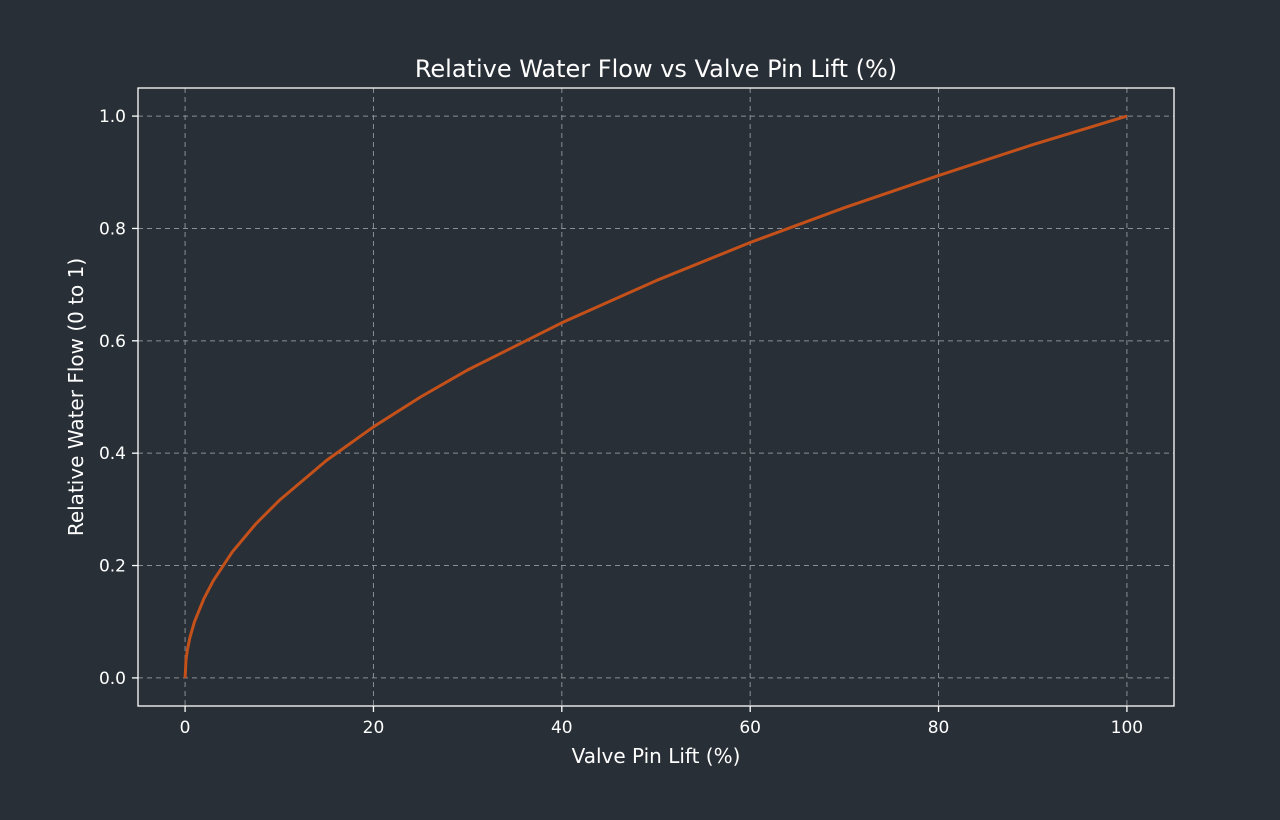 This screenshot has height=820, width=1280. What do you see at coordinates (562, 728) in the screenshot?
I see `x-tick-label: 40` at bounding box center [562, 728].